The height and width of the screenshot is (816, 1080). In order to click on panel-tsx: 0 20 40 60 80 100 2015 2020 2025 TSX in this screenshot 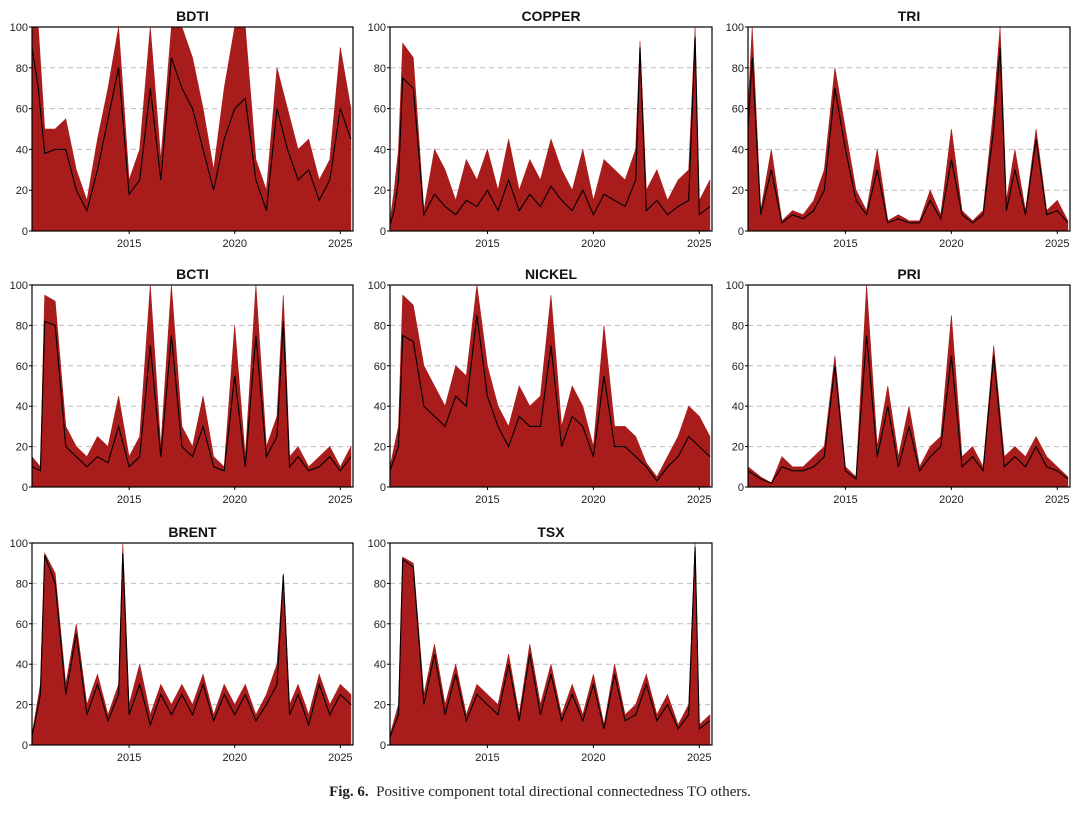, I will do `click(540, 644)`.